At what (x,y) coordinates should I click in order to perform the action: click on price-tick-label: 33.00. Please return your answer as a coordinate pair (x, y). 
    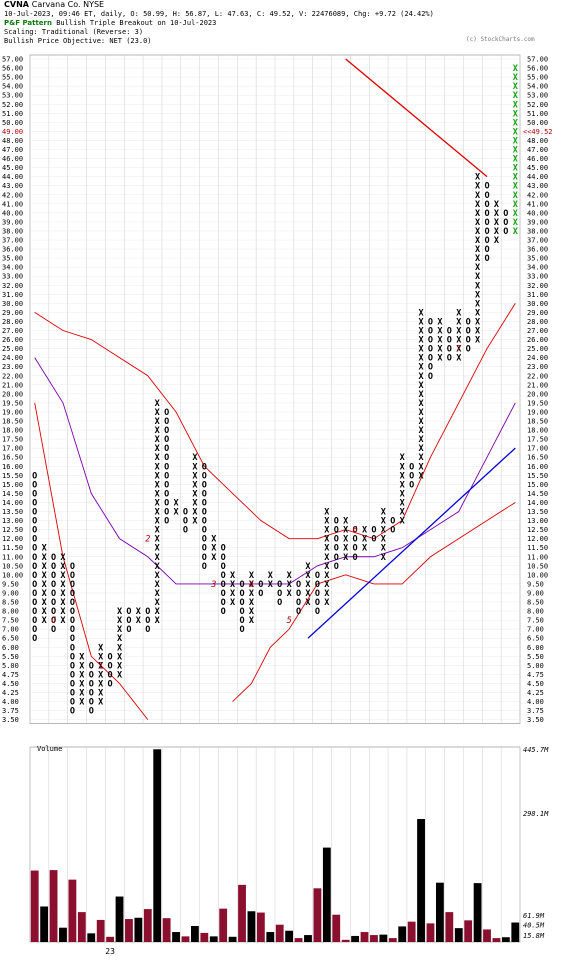
    Looking at the image, I should click on (12, 277).